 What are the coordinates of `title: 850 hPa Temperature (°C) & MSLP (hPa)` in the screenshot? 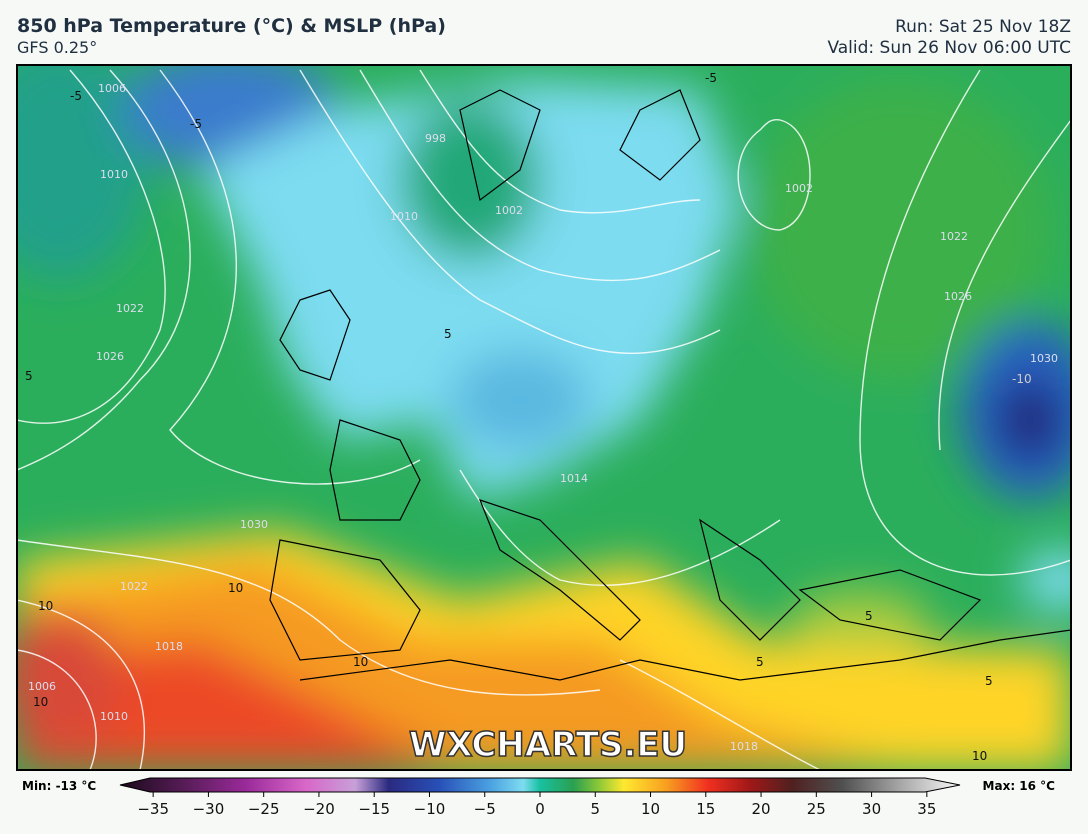 It's located at (231, 26).